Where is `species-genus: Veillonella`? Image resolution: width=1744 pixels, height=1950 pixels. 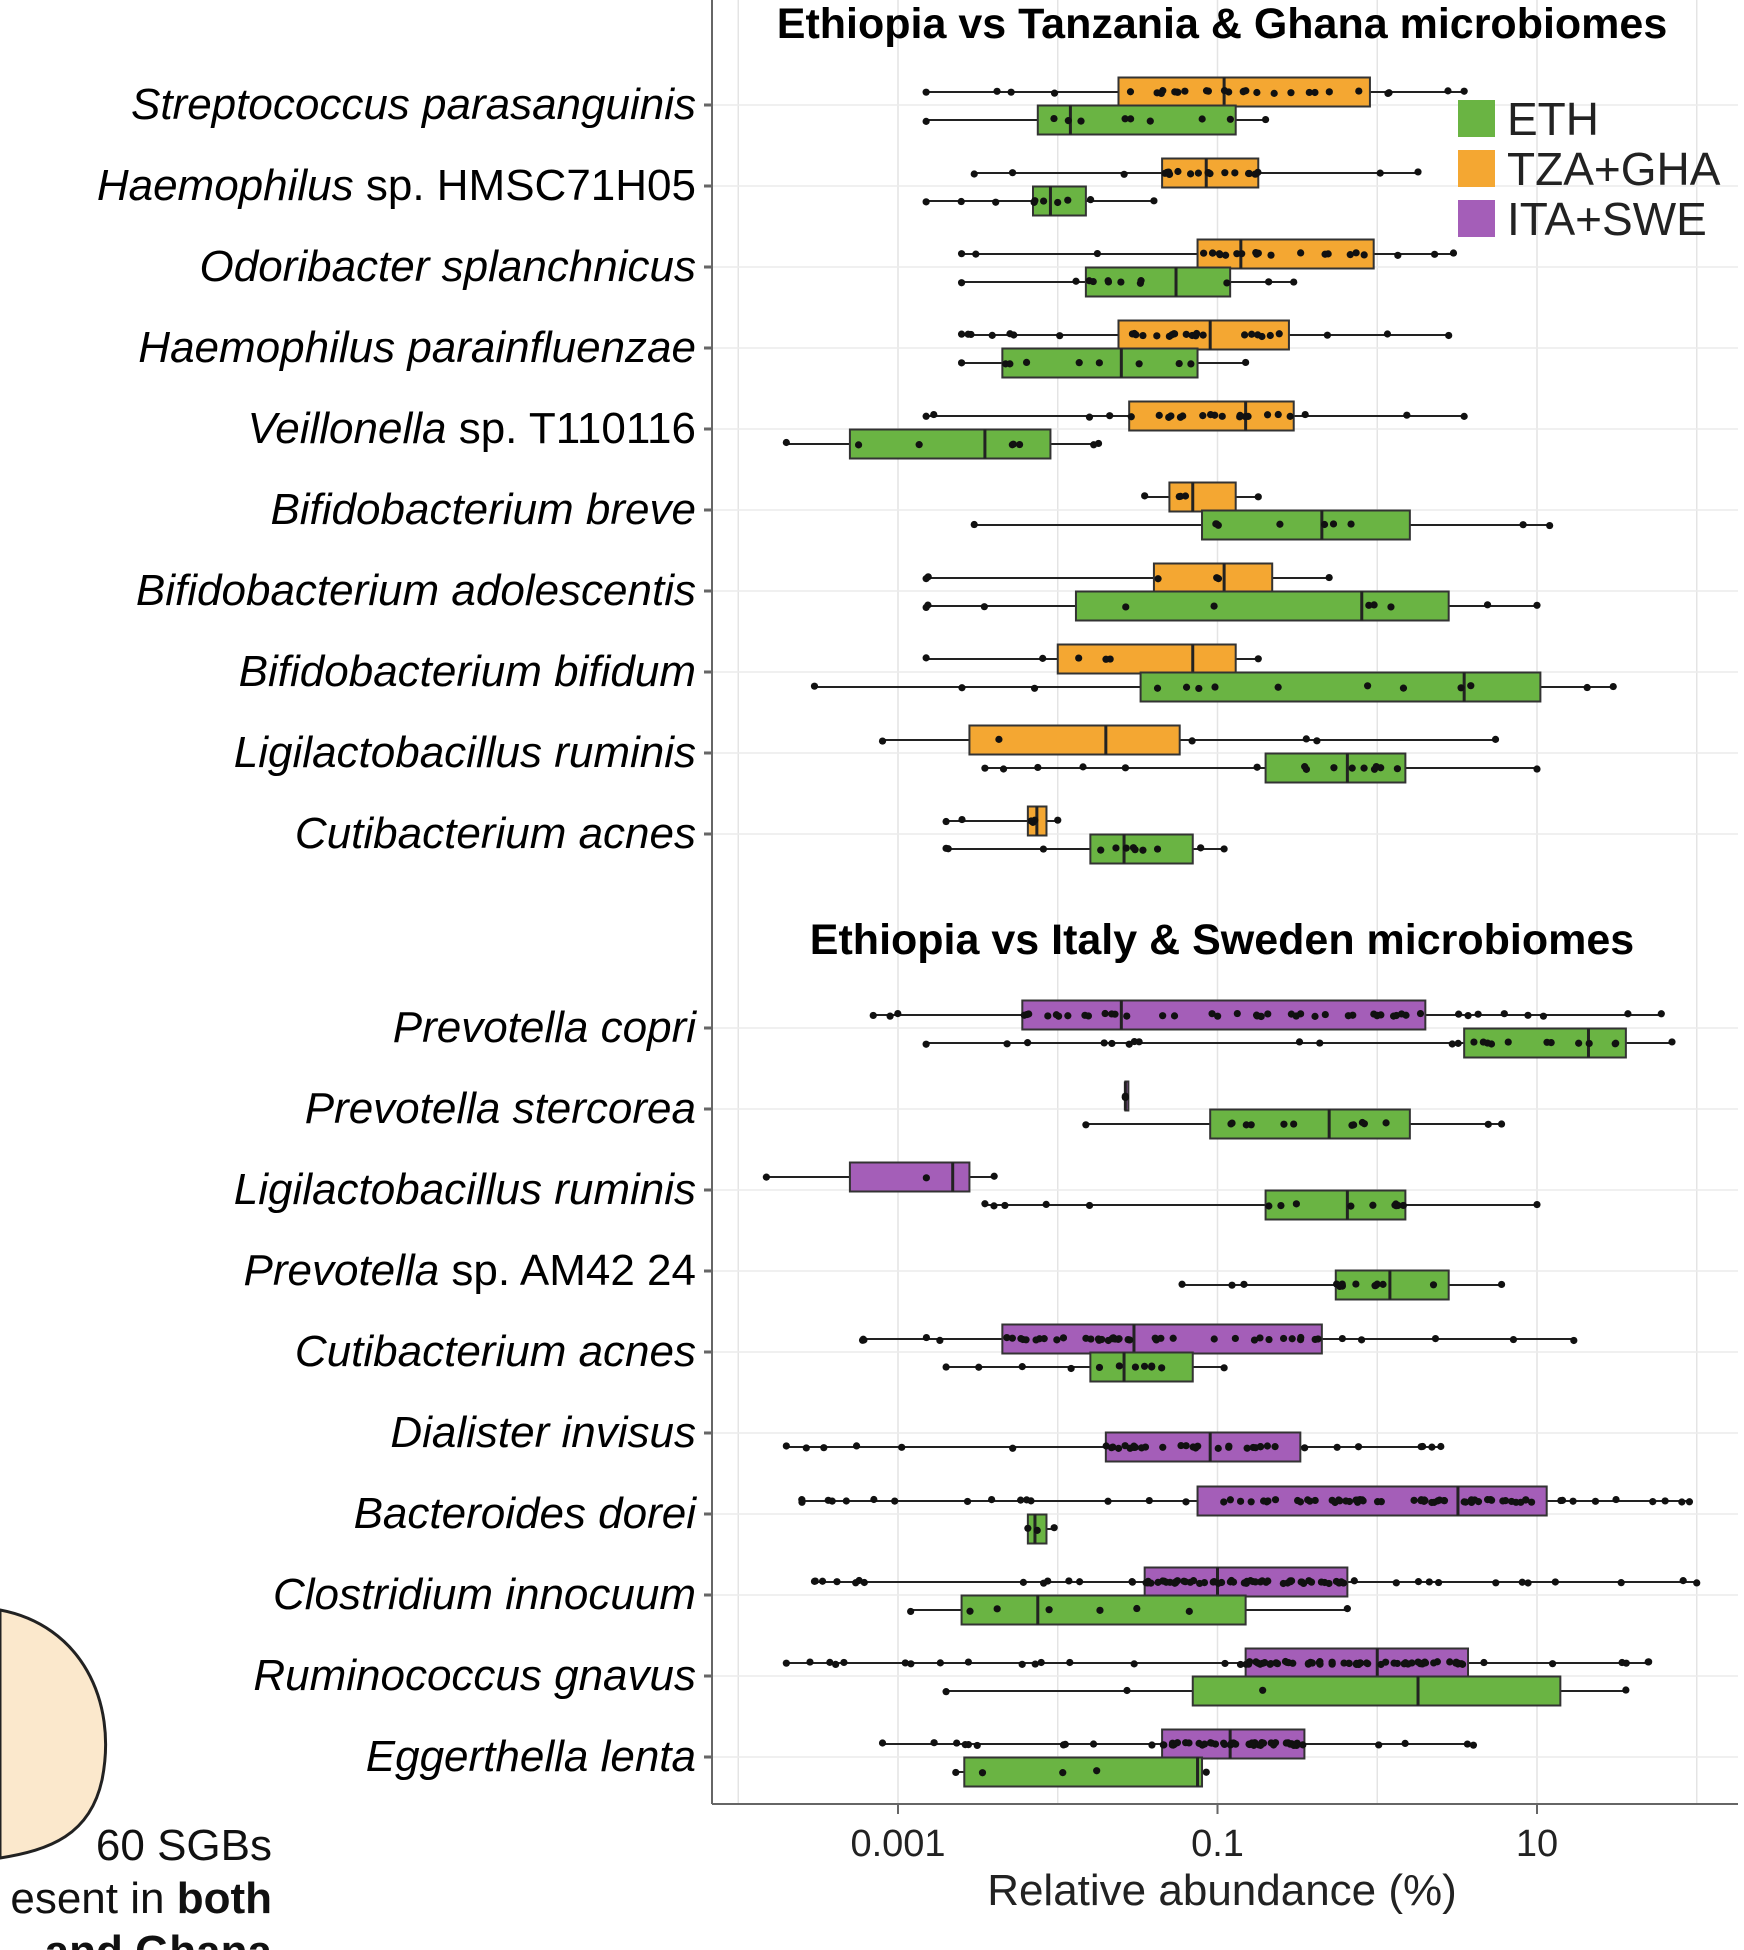
species-genus: Veillonella is located at coordinates (347, 428).